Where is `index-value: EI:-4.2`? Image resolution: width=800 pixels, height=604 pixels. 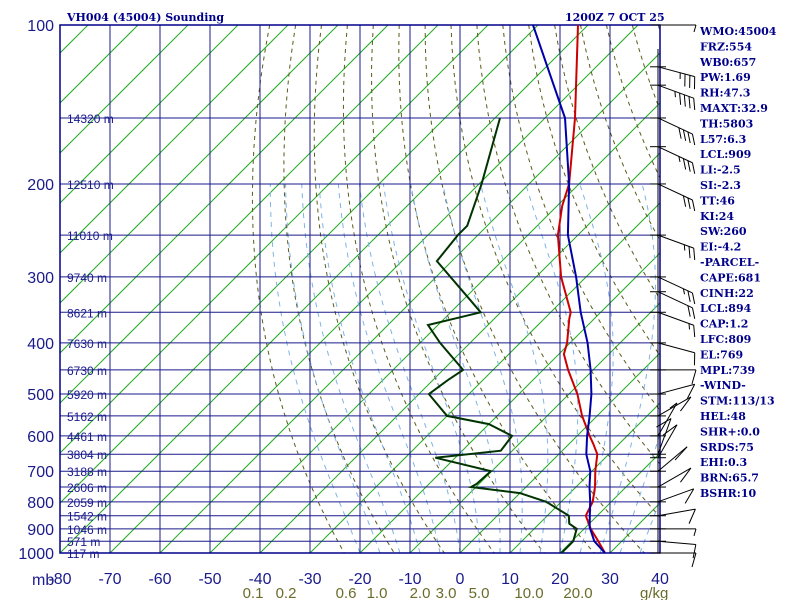
index-value: EI:-4.2 is located at coordinates (720, 247).